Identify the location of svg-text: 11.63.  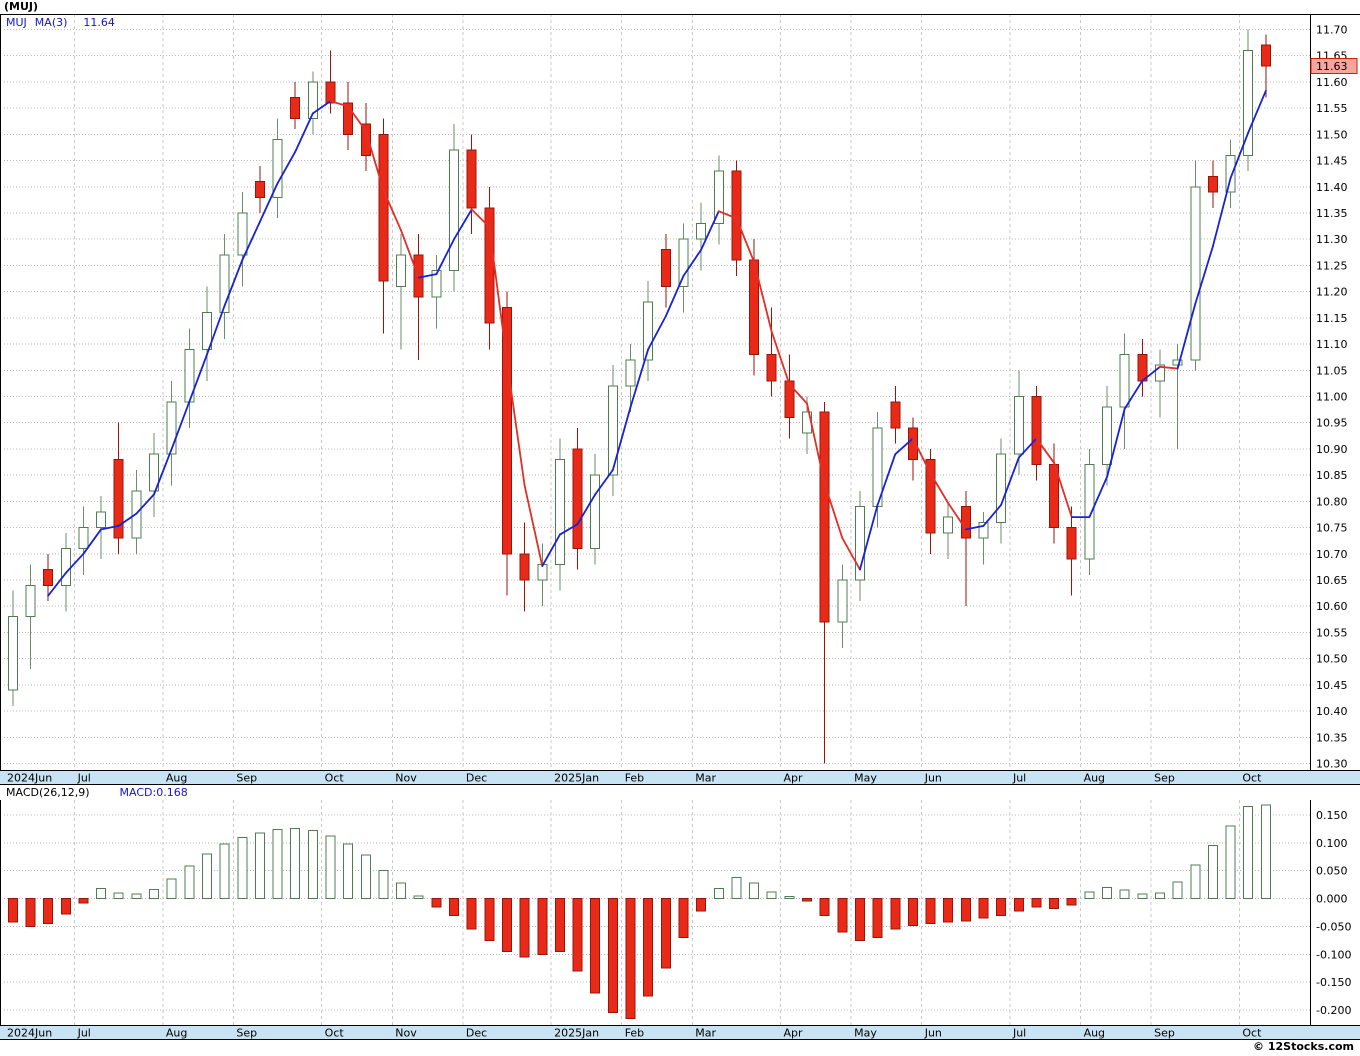
(1332, 66).